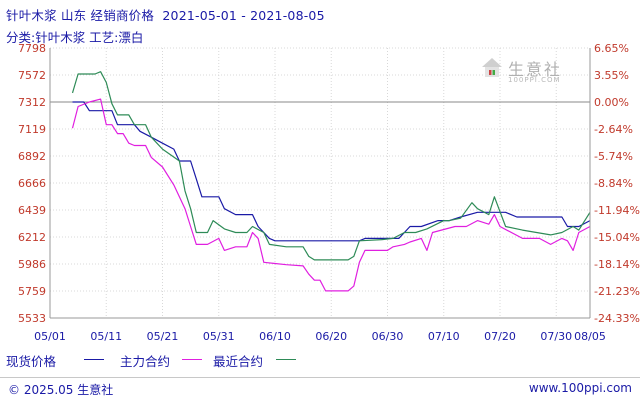  I want to click on y-right-tick-label: -8.84%, so click(613, 183).